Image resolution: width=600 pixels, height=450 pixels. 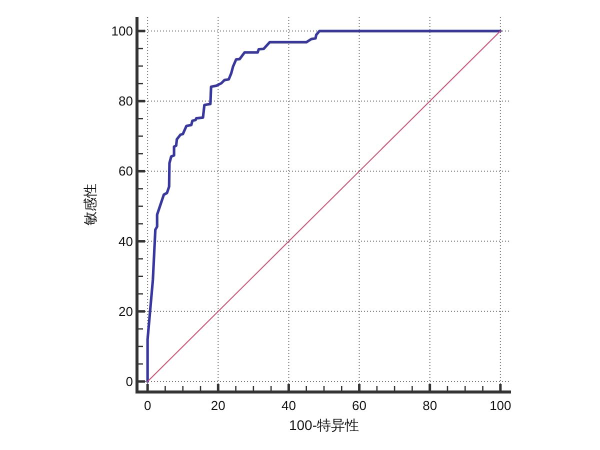 What do you see at coordinates (90, 205) in the screenshot?
I see `y-axis-title: 敏感性` at bounding box center [90, 205].